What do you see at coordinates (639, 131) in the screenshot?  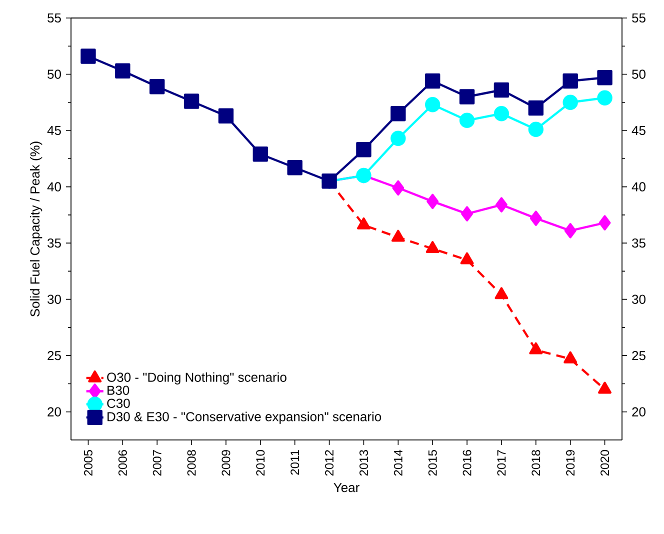 I see `y2-tick-label: 45` at bounding box center [639, 131].